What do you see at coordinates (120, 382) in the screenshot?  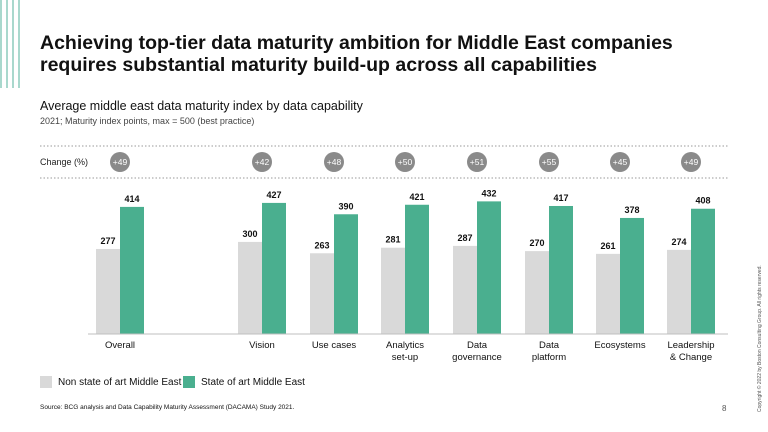 I see `legend-label-non-state: Non state of art Middle East` at bounding box center [120, 382].